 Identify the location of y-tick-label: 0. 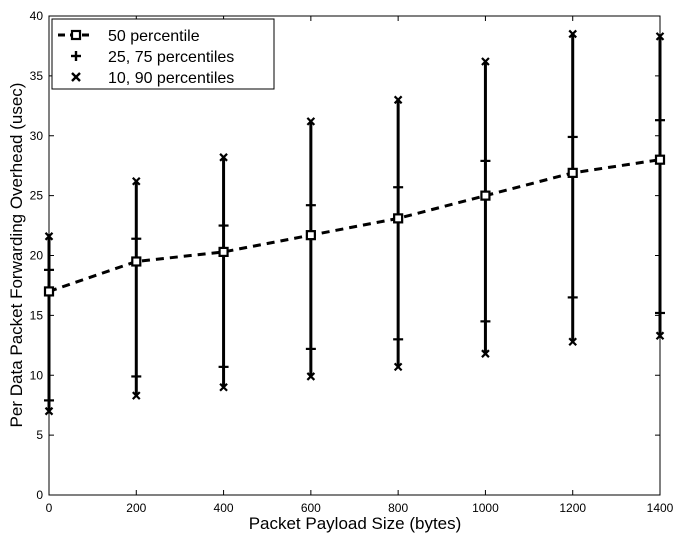
(39, 495).